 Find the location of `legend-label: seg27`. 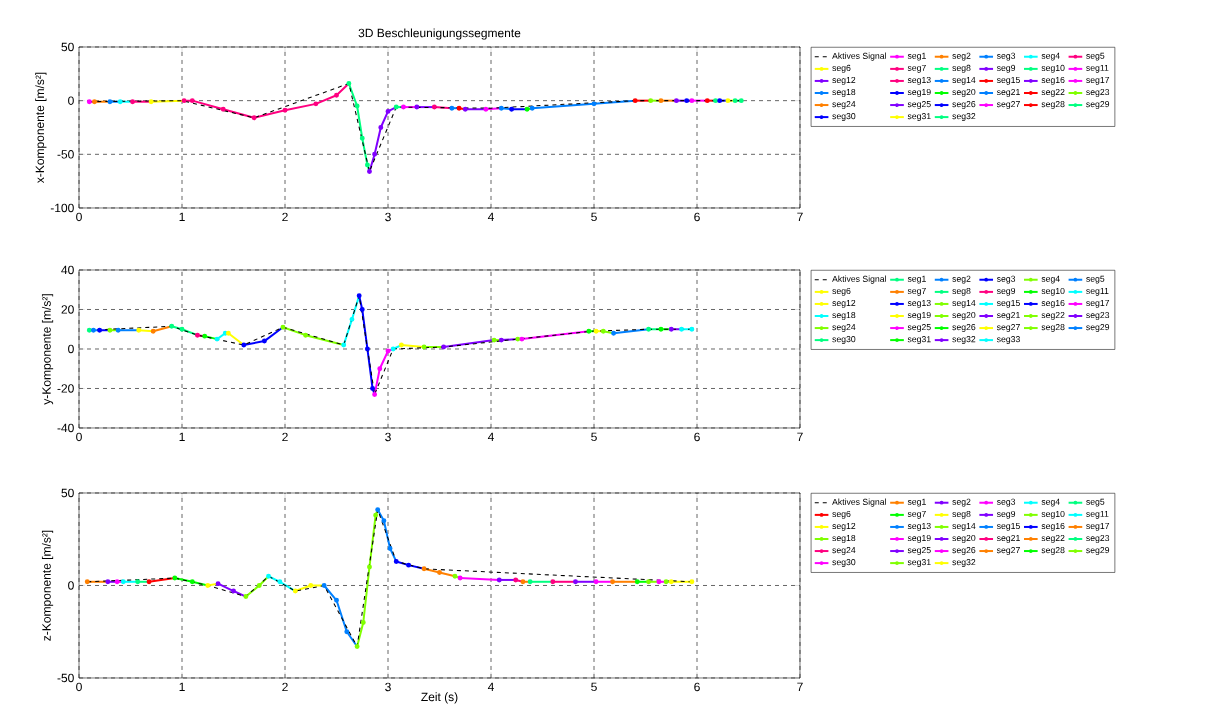

legend-label: seg27 is located at coordinates (1008, 328).